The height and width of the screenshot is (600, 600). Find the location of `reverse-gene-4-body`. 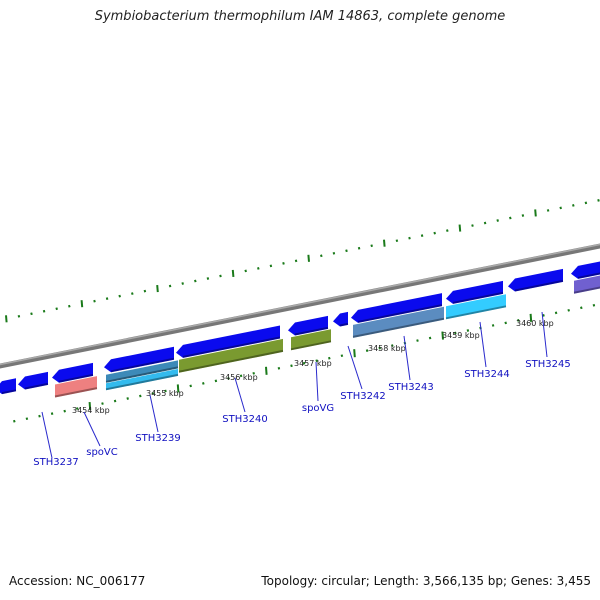

reverse-gene-4-body is located at coordinates (311, 340).